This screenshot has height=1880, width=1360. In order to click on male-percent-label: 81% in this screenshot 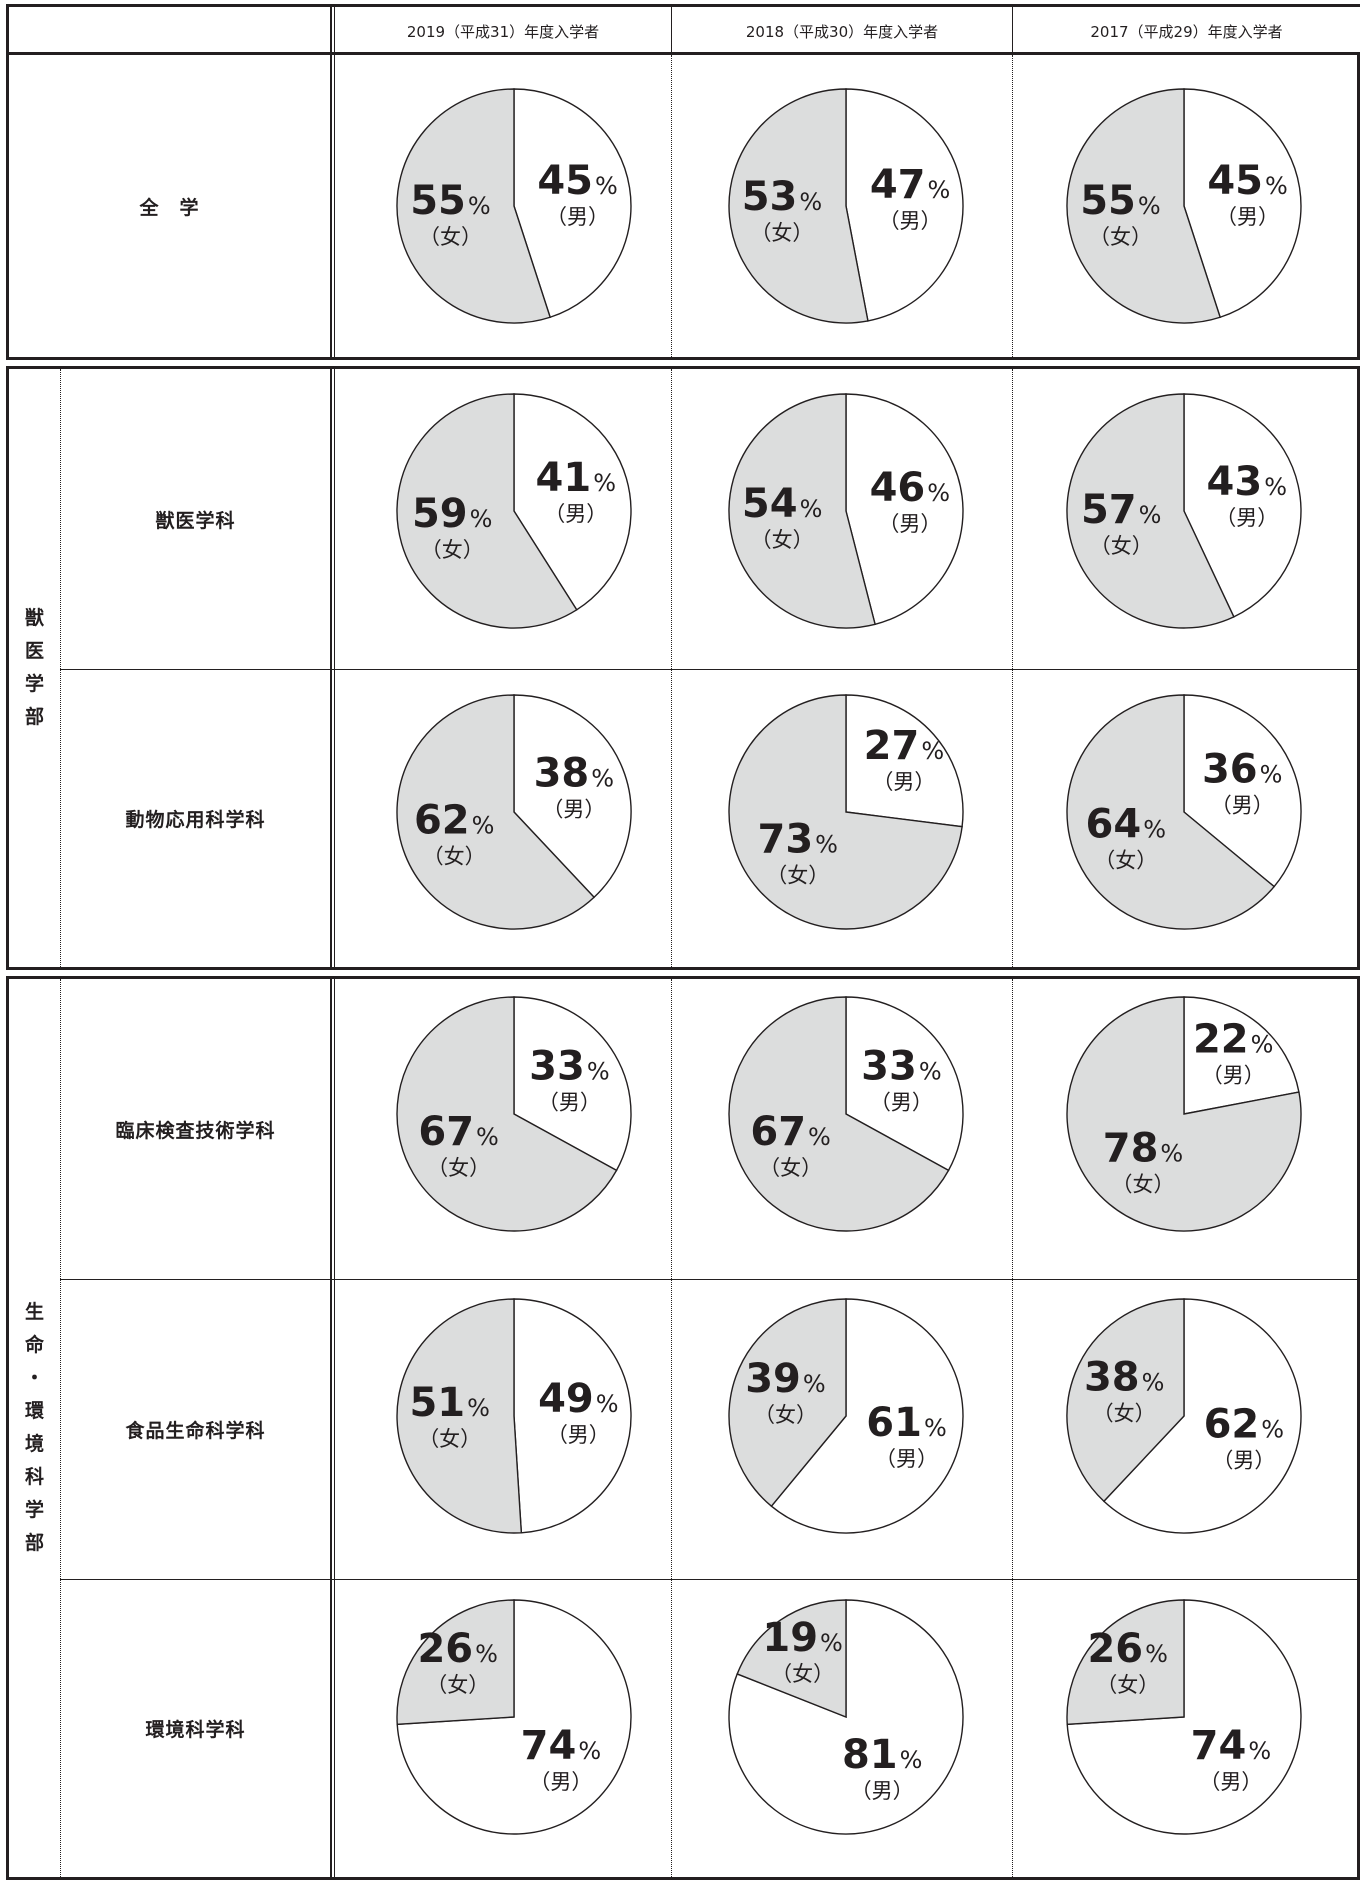, I will do `click(882, 1755)`.